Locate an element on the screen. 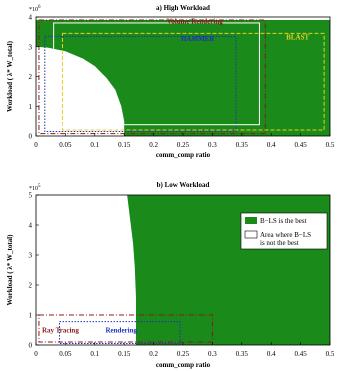 The image size is (337, 371). box-label: Ray Tracing is located at coordinates (60, 330).